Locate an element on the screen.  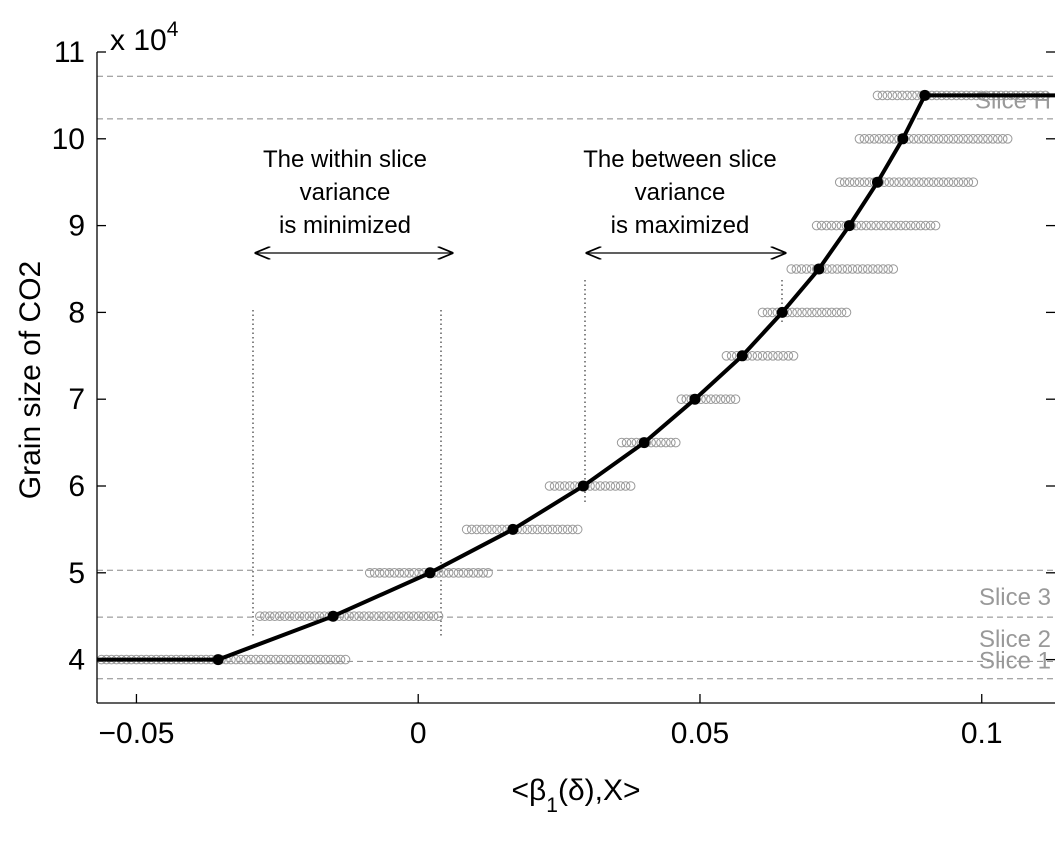
y-tick-label: 6 is located at coordinates (76, 486).